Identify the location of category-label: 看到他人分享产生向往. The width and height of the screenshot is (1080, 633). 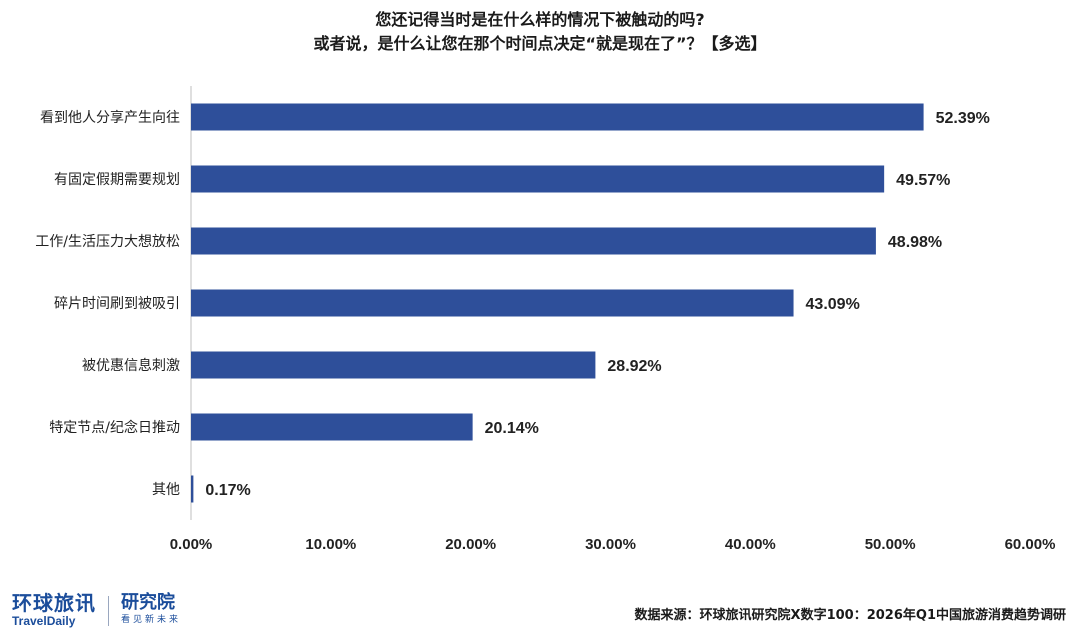
(110, 117).